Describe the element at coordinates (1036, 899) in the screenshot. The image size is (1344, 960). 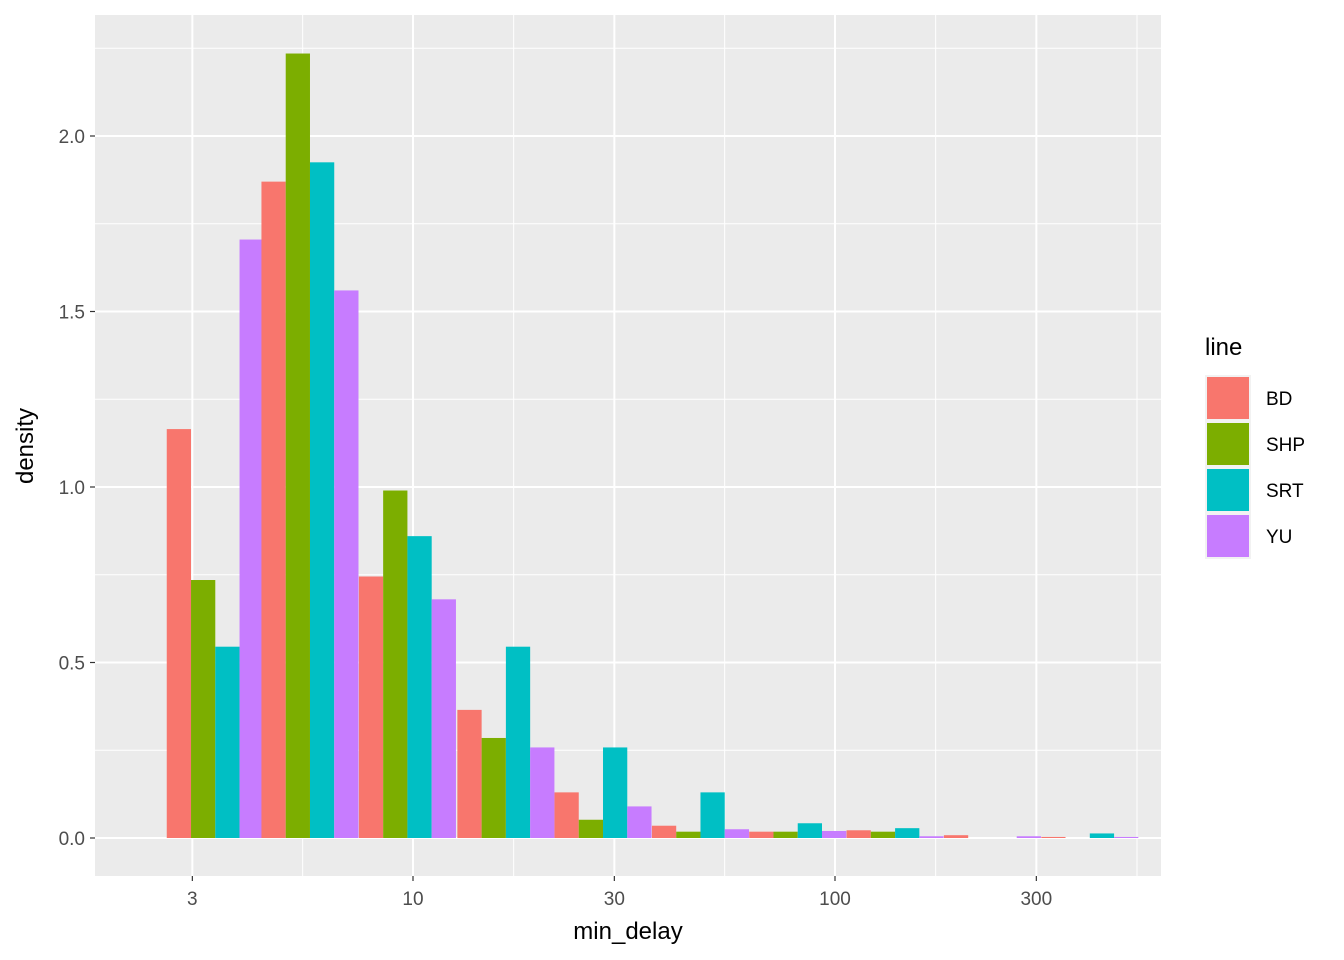
I see `x-tick-label: 300` at that location.